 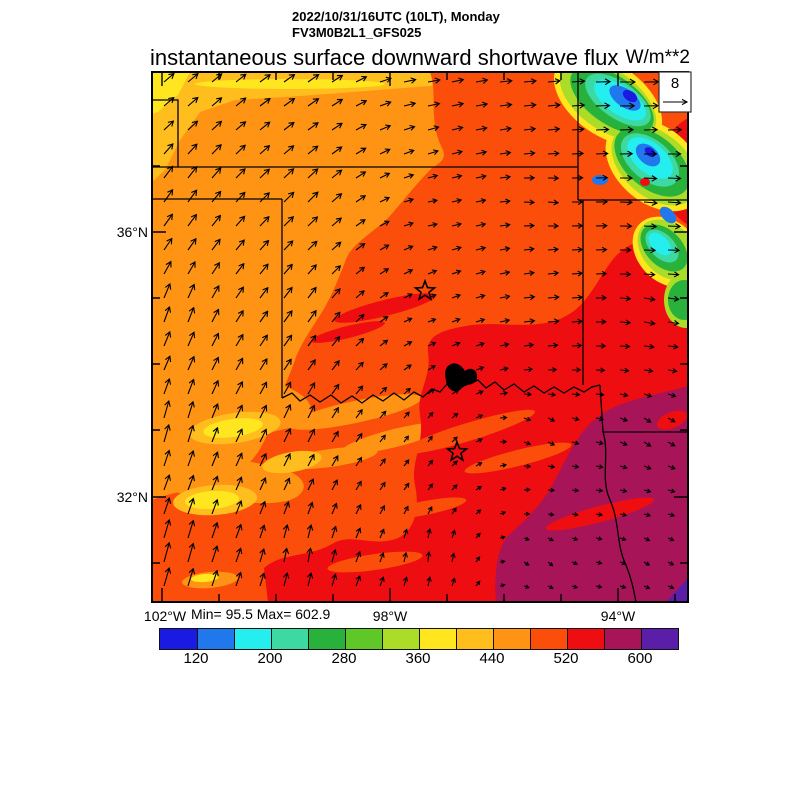 What do you see at coordinates (492, 658) in the screenshot?
I see `colorbar-tick-label: 440` at bounding box center [492, 658].